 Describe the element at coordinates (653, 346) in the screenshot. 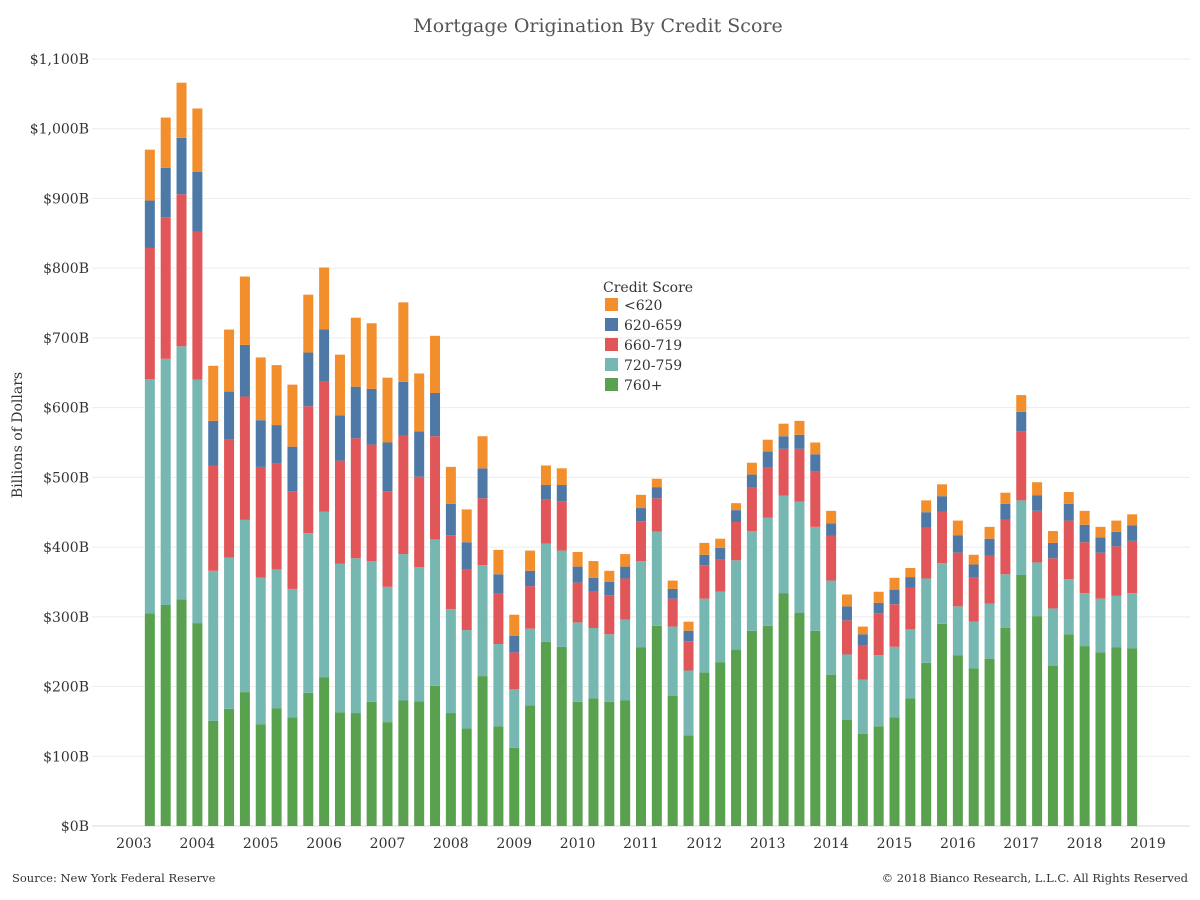

I see `legend-label: 660-719` at that location.